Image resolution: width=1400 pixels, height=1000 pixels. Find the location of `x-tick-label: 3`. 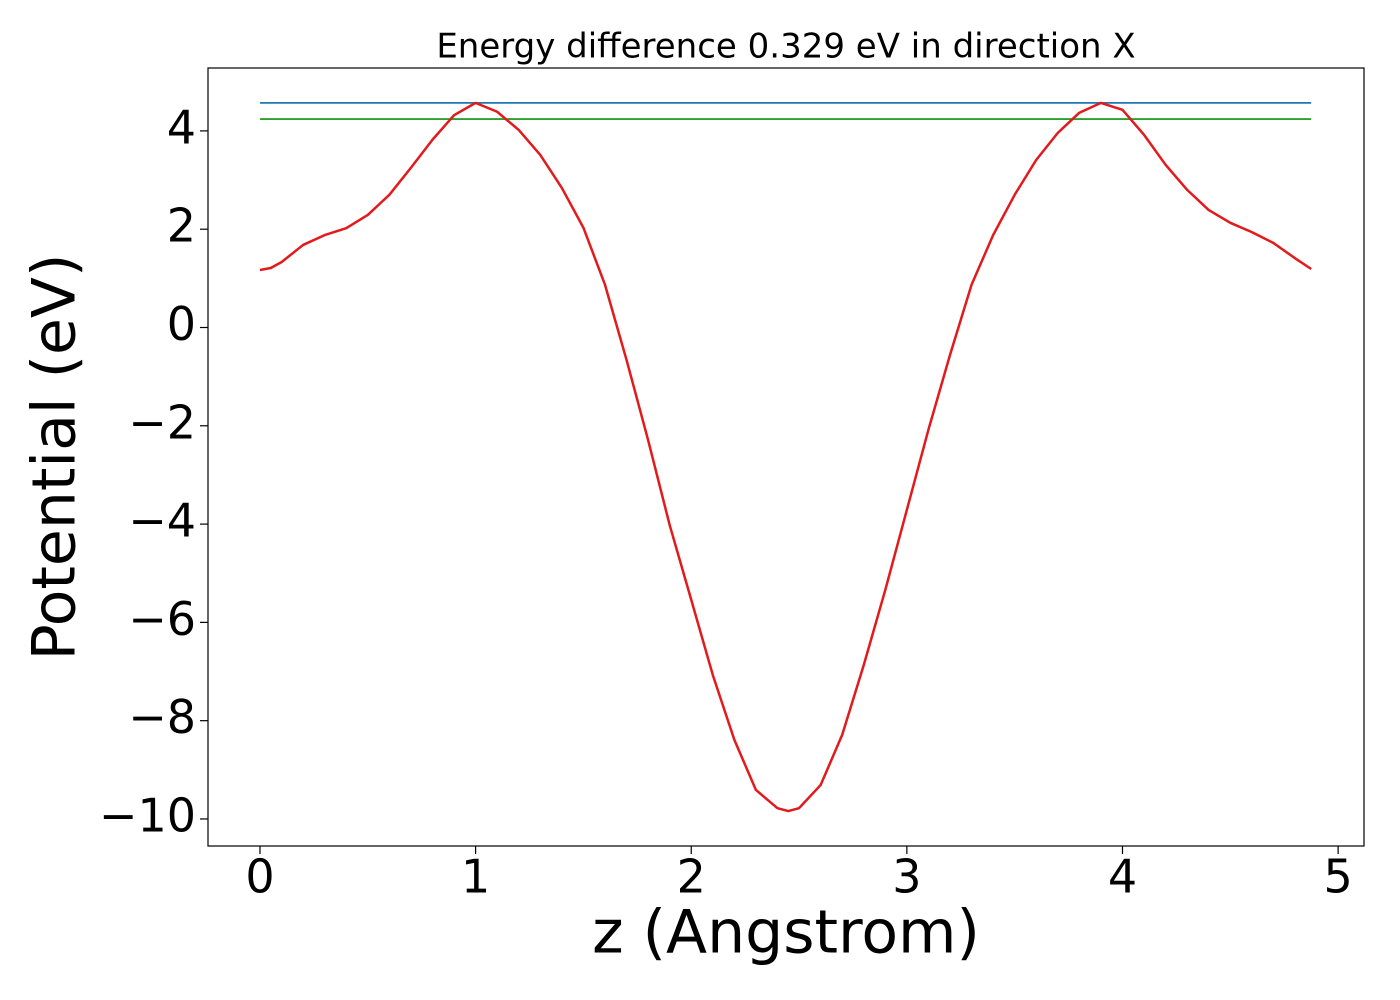

x-tick-label: 3 is located at coordinates (906, 877).